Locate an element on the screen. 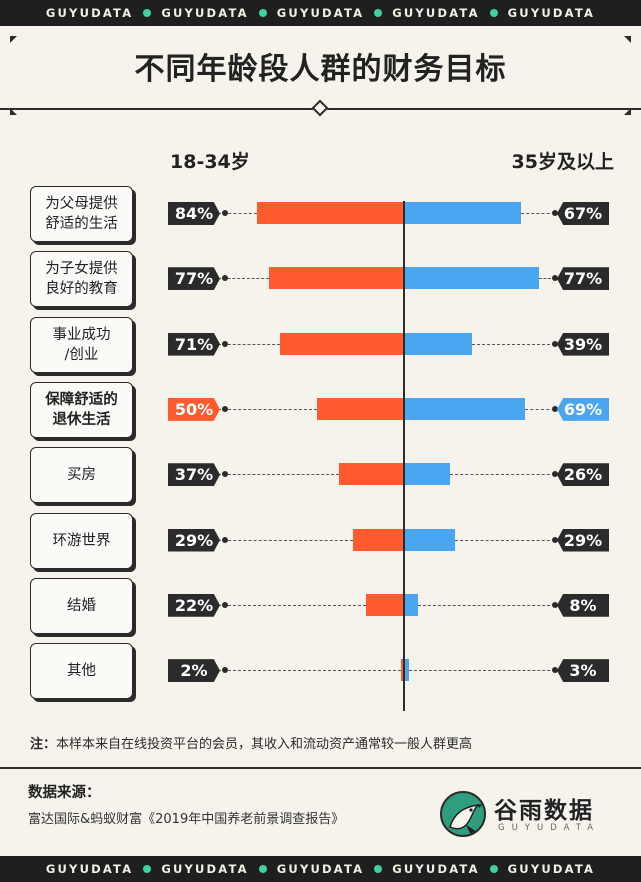 This screenshot has height=882, width=641. legend-series-older: 35岁及以上 is located at coordinates (562, 162).